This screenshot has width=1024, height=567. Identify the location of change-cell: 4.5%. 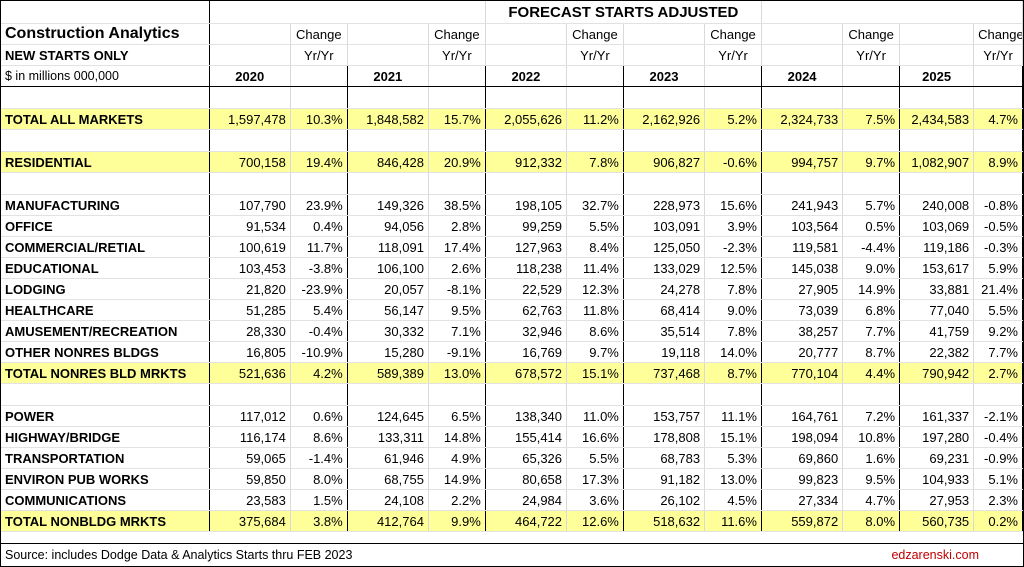
(733, 500).